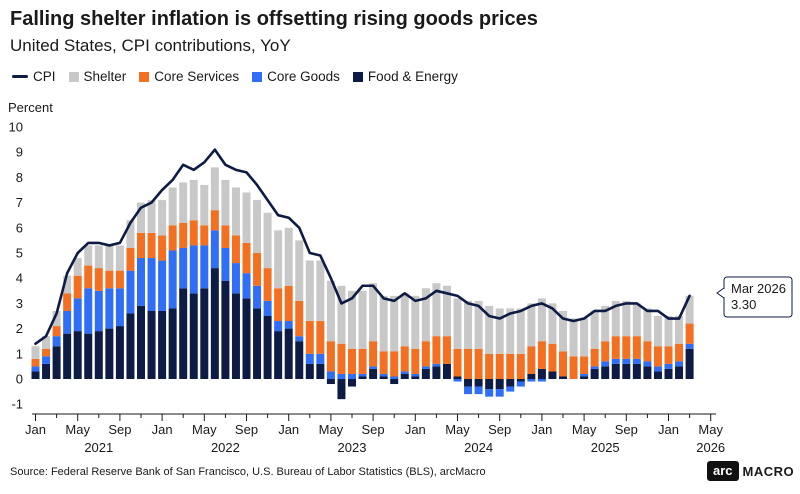  What do you see at coordinates (257, 76) in the screenshot?
I see `legend-swatch-core-goods` at bounding box center [257, 76].